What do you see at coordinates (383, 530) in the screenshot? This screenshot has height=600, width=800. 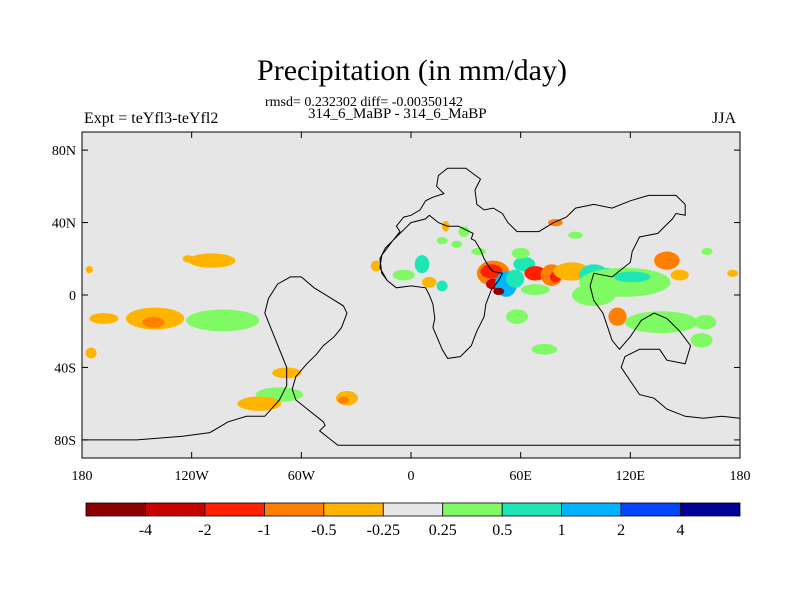 I see `colorbar-label: -0.25` at bounding box center [383, 530].